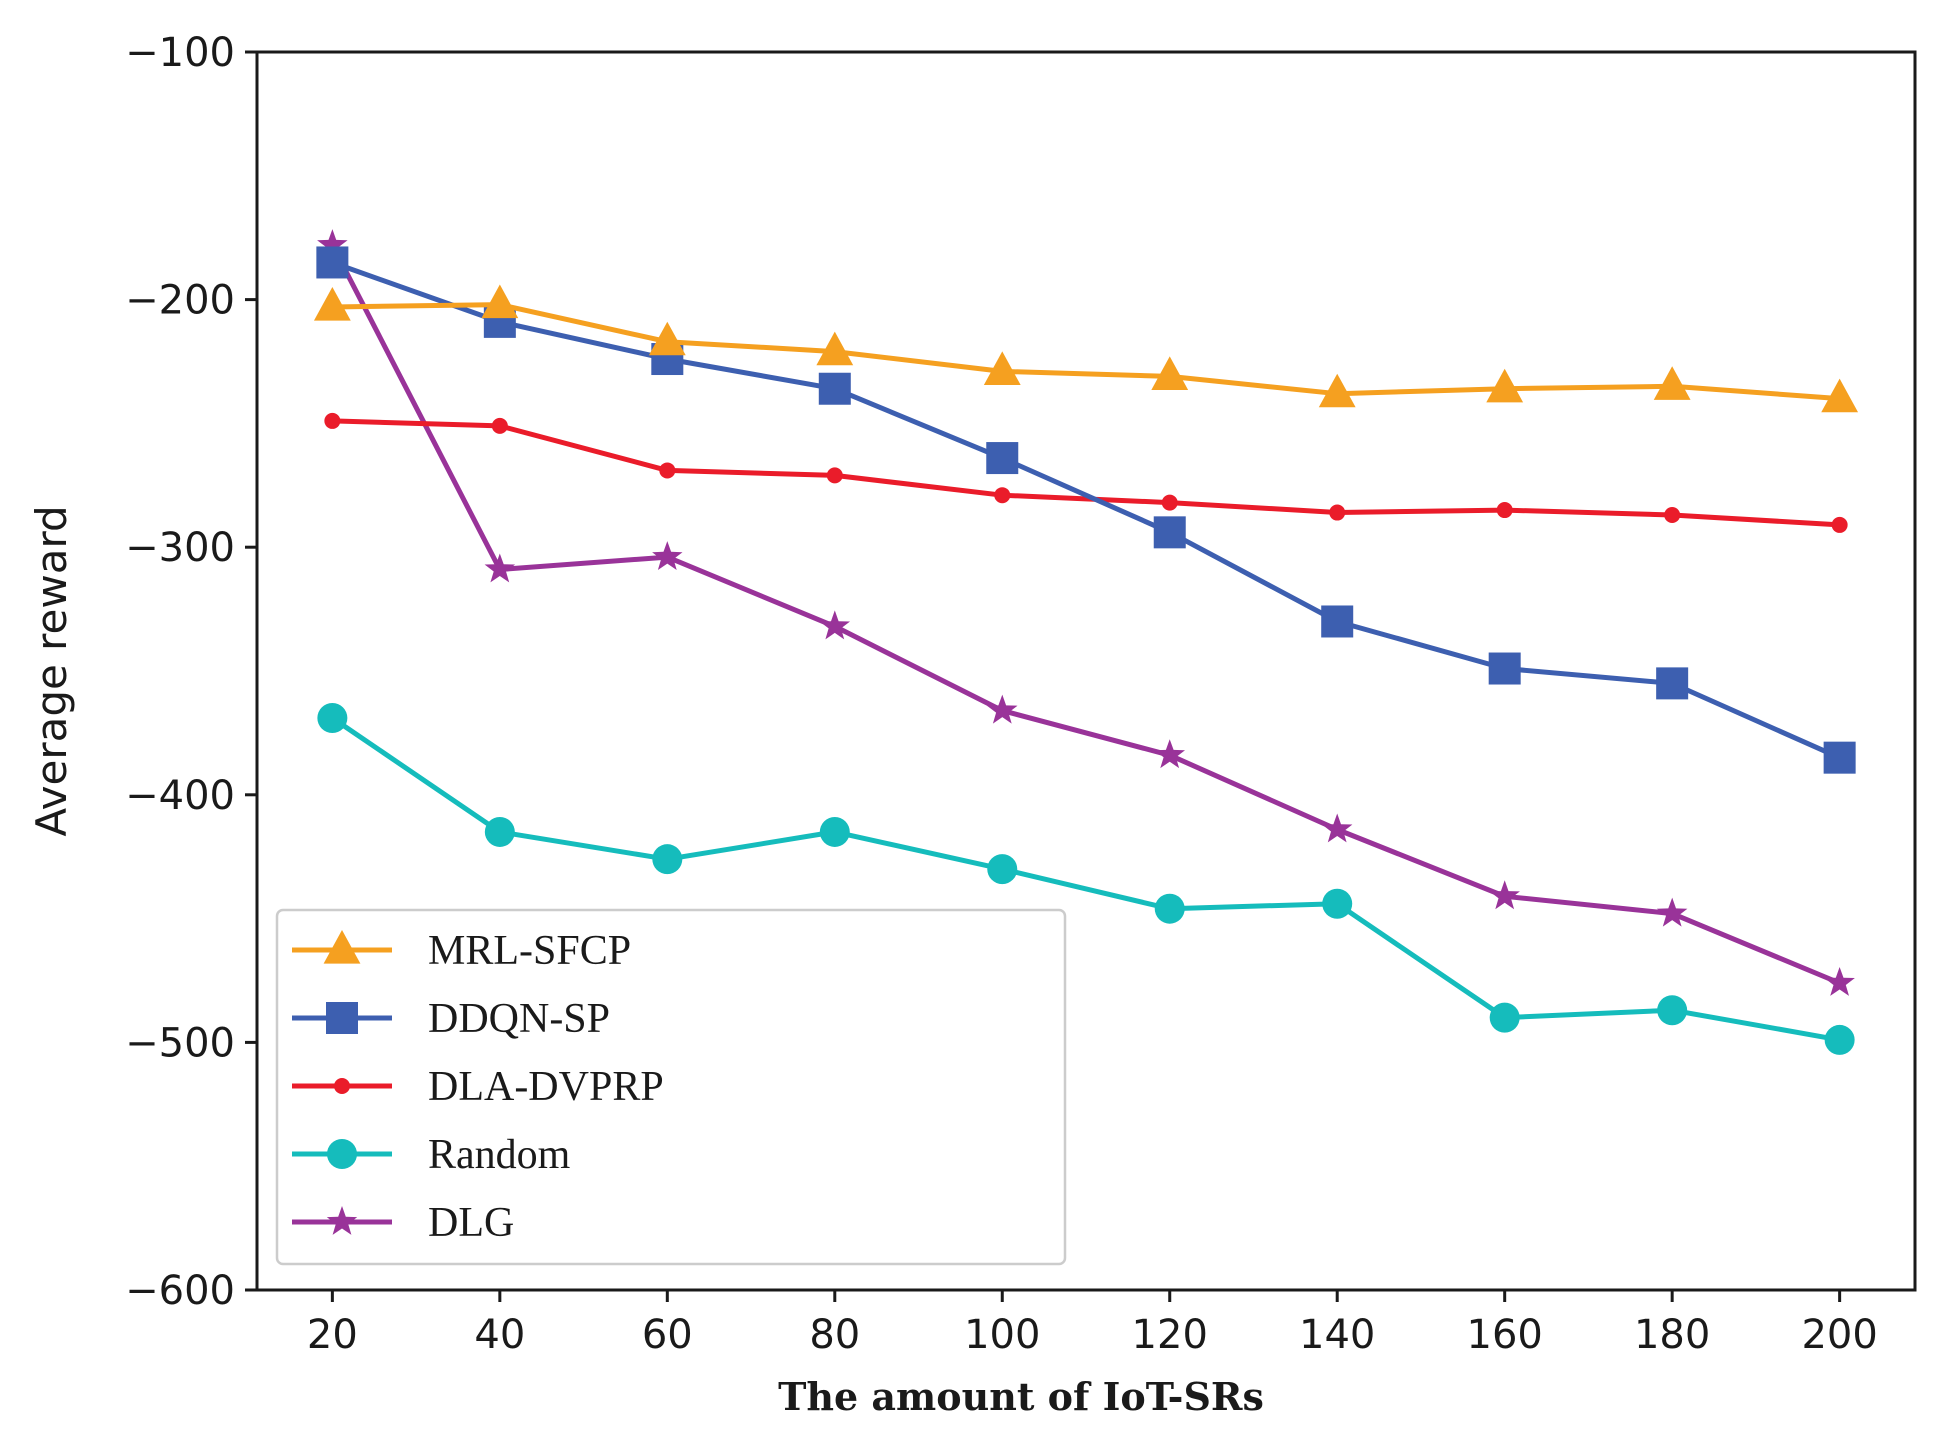 The height and width of the screenshot is (1437, 1943). Describe the element at coordinates (834, 1335) in the screenshot. I see `x-tick-label: 80` at that location.